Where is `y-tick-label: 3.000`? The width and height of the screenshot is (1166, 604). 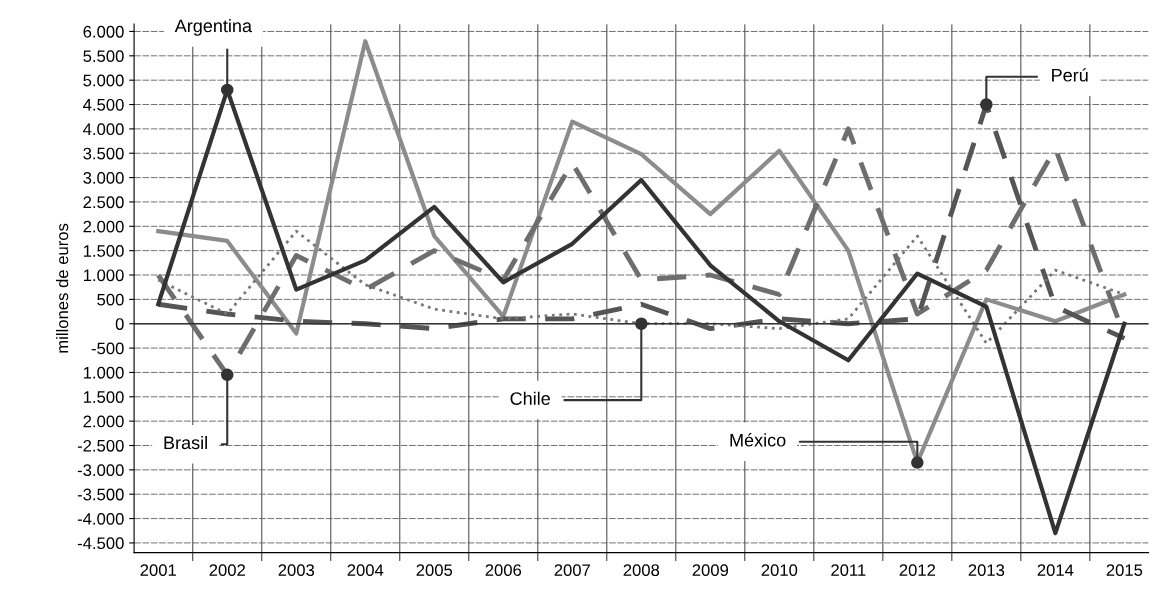
y-tick-label: 3.000 is located at coordinates (103, 178).